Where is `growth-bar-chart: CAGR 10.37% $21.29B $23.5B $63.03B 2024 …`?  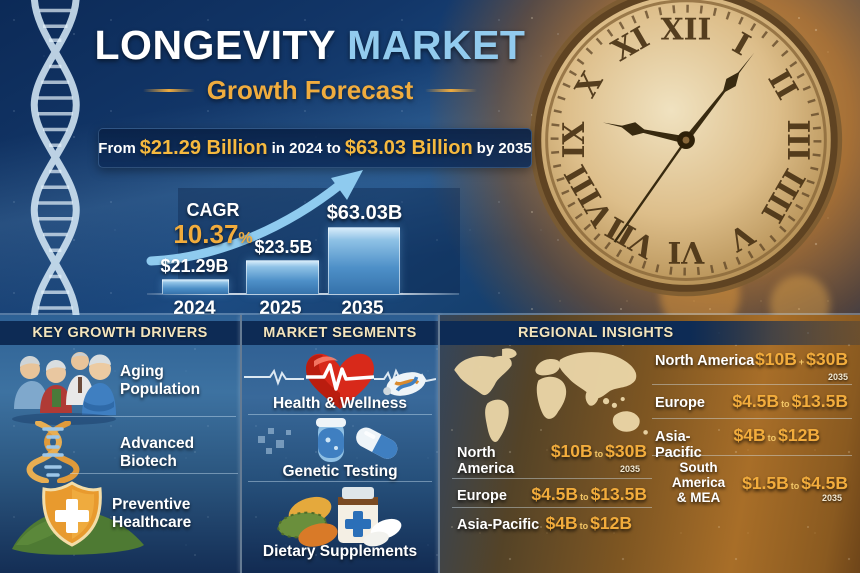
growth-bar-chart: CAGR 10.37% $21.29B $23.5B $63.03B 2024 … is located at coordinates (302, 243).